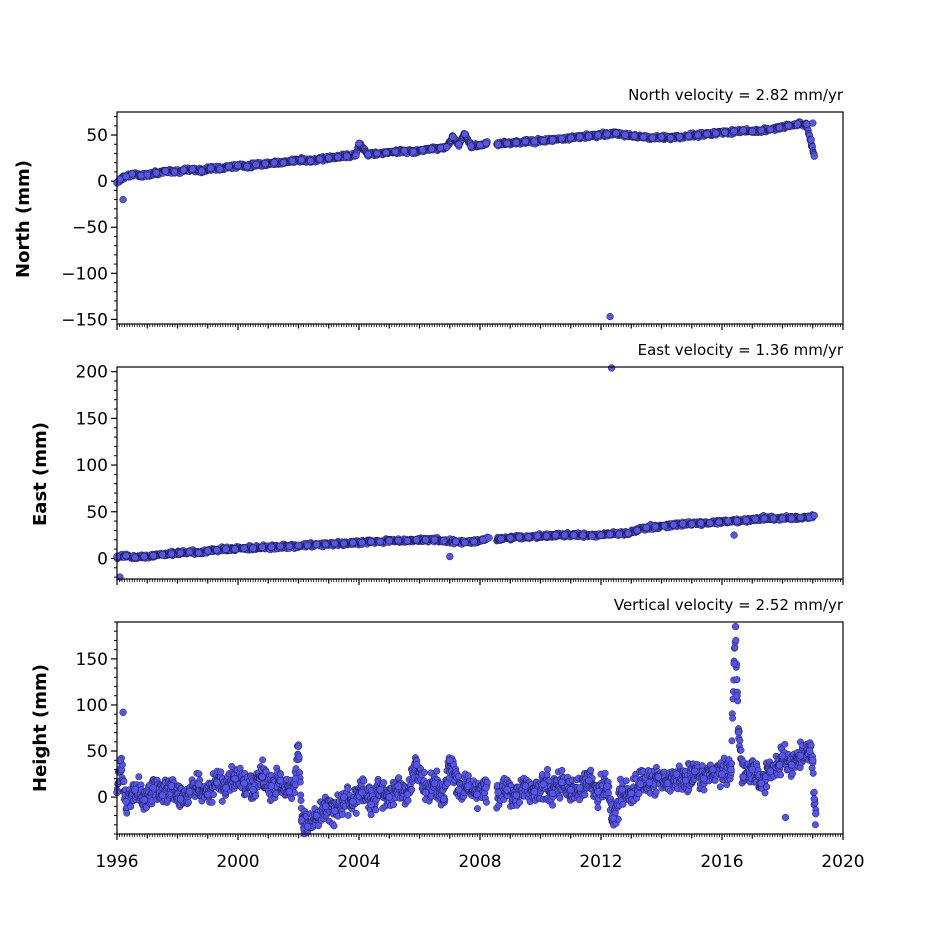 Image resolution: width=937 pixels, height=937 pixels. I want to click on north-ytick-label: −50, so click(90, 228).